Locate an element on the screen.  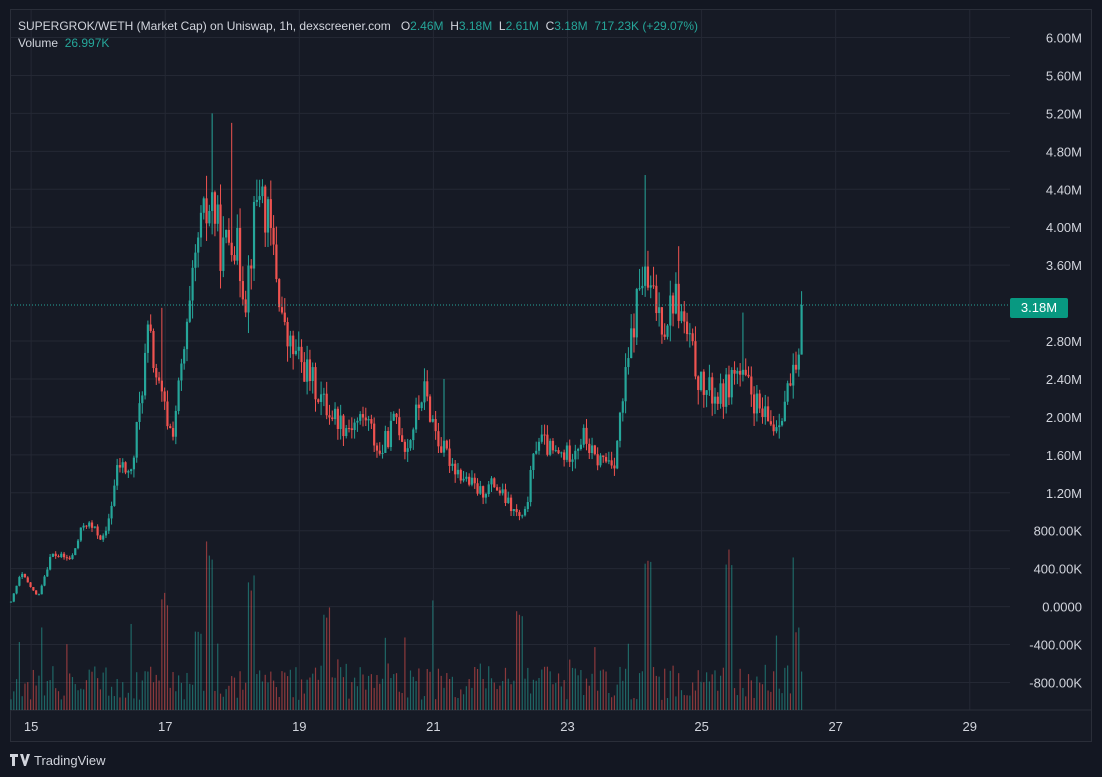
change-value: 717.23K (+29.07%) is located at coordinates (646, 26).